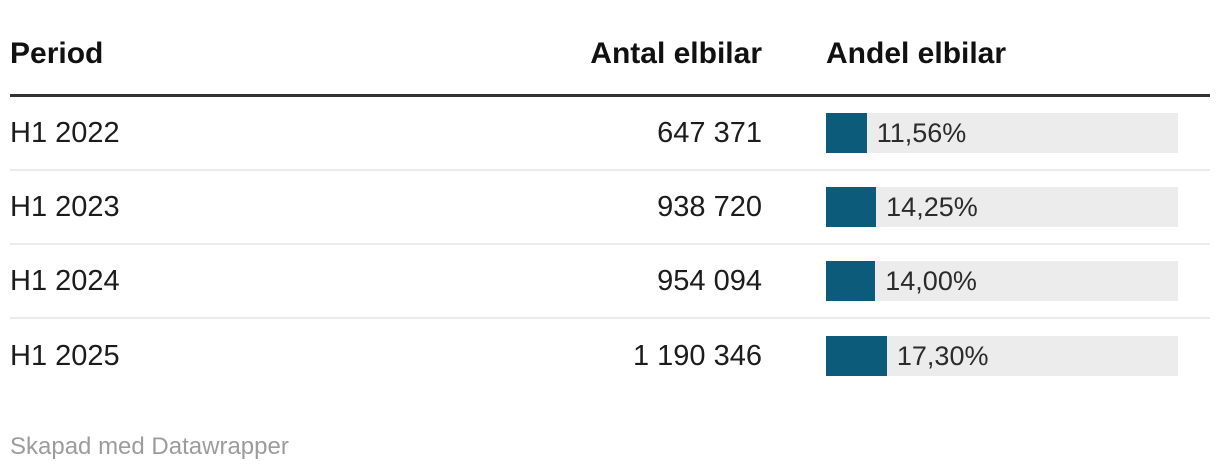 Image resolution: width=1220 pixels, height=472 pixels. I want to click on bar-value-label: 14,25%, so click(932, 206).